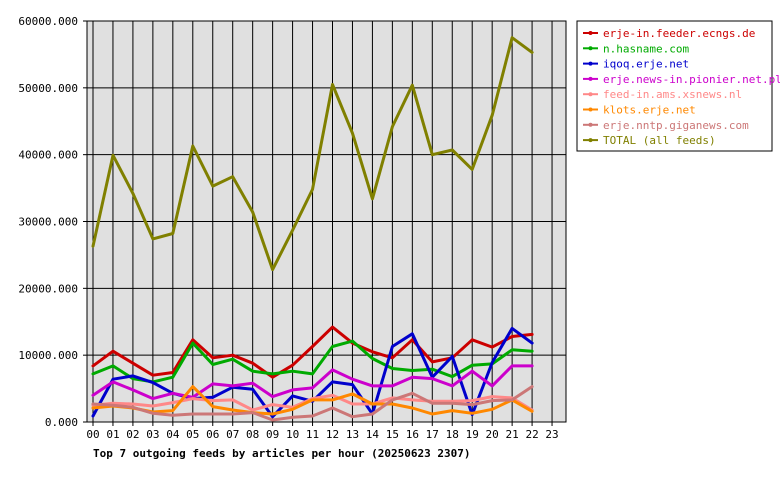 This screenshot has height=480, width=780. What do you see at coordinates (452, 434) in the screenshot?
I see `x-tick-label: 18` at bounding box center [452, 434].